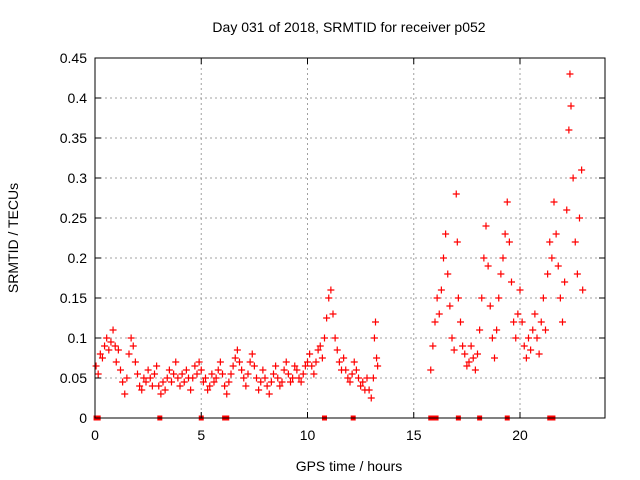 This screenshot has width=640, height=480. I want to click on y-tick-label: 0.05, so click(73, 378).